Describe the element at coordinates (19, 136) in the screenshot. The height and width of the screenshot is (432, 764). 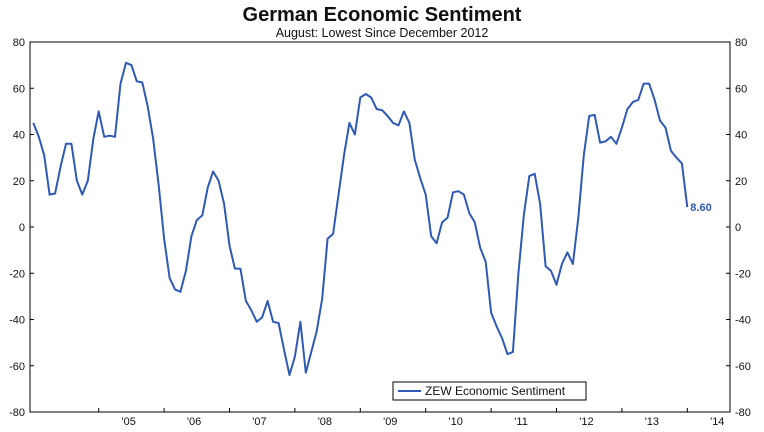
I see `y-tick-label-left: 40` at that location.